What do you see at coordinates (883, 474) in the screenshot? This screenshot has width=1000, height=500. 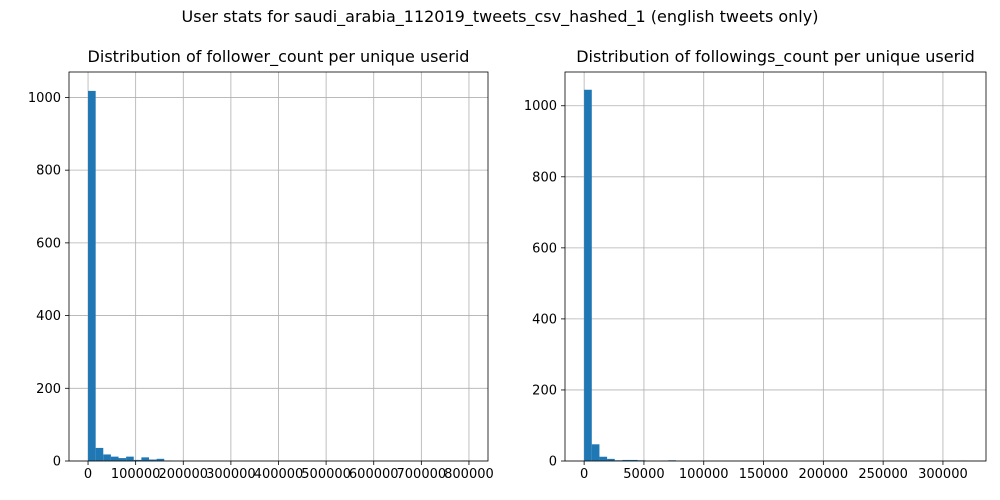 I see `x-tick-label: 250000` at bounding box center [883, 474].